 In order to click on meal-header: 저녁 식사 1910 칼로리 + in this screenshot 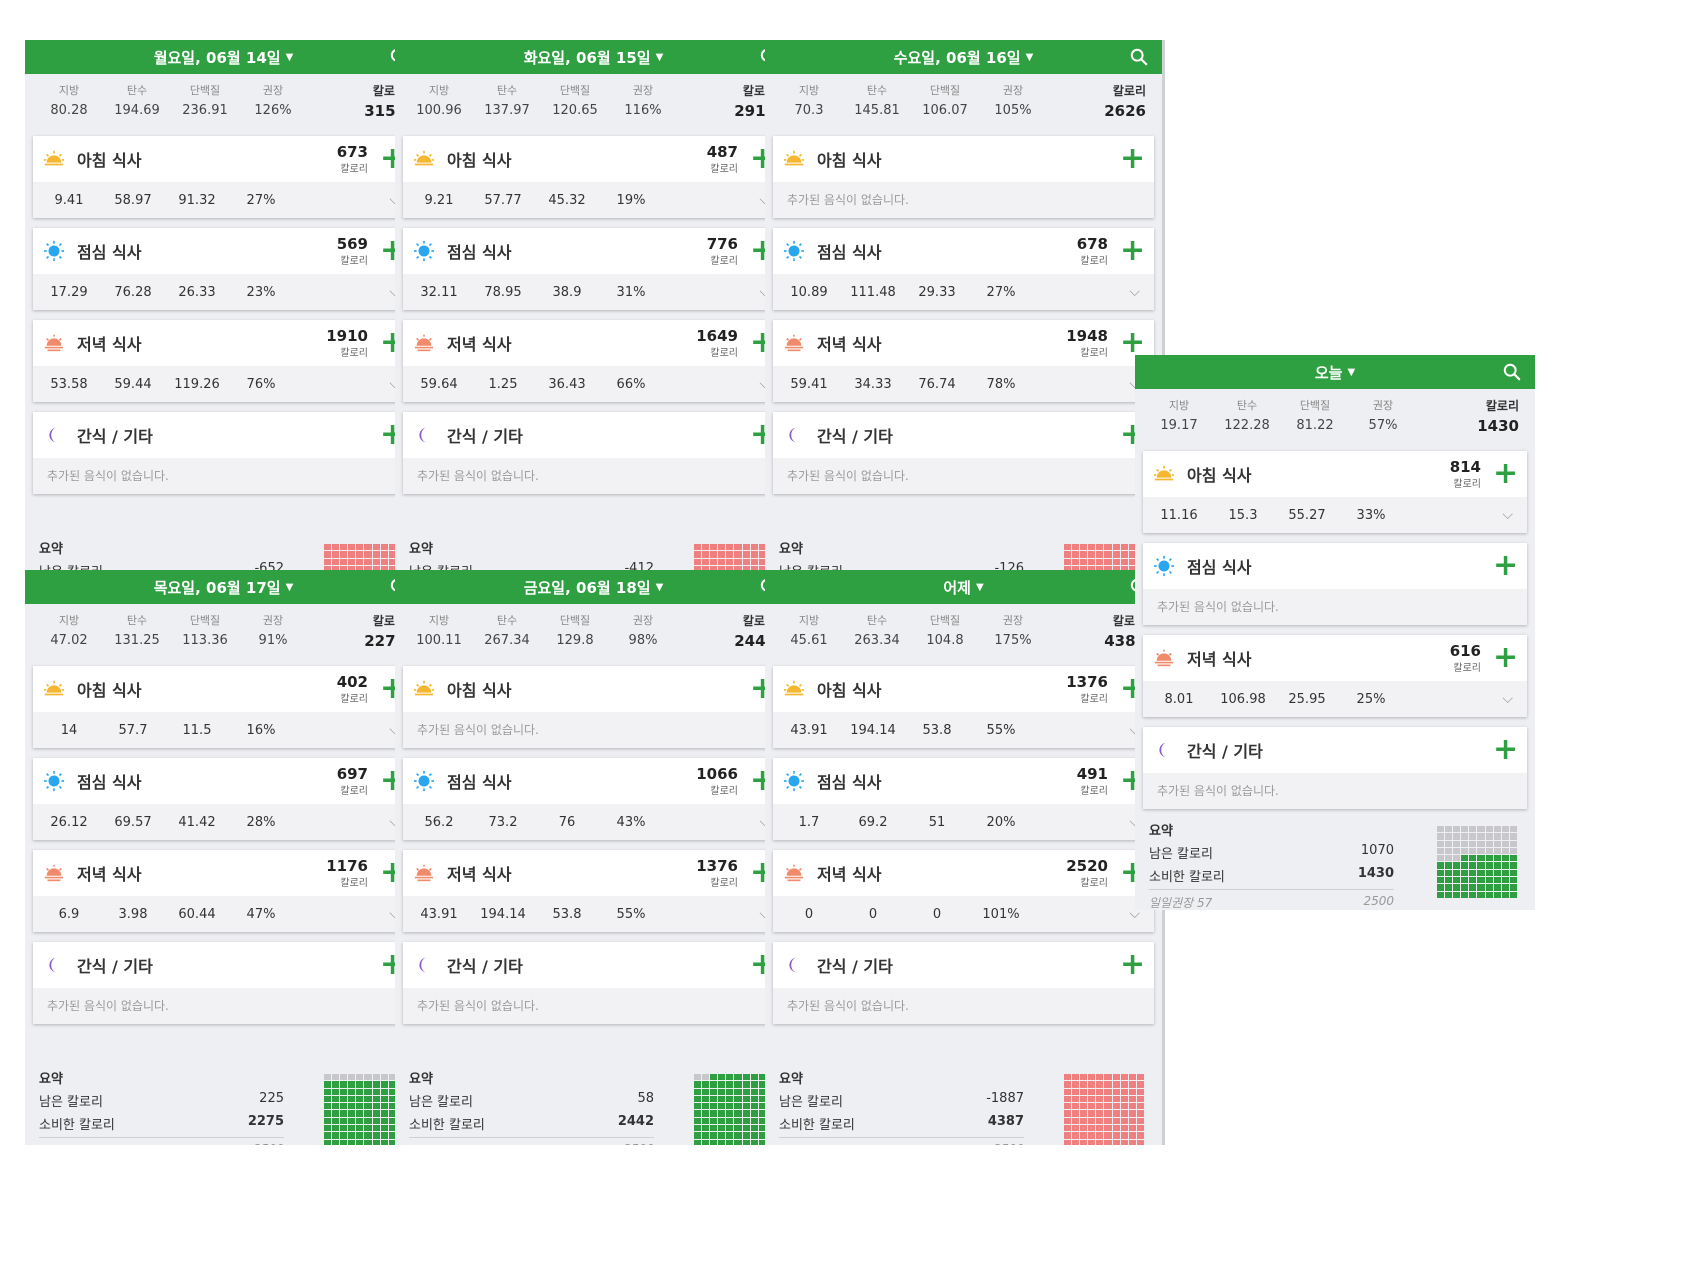, I will do `click(223, 343)`.